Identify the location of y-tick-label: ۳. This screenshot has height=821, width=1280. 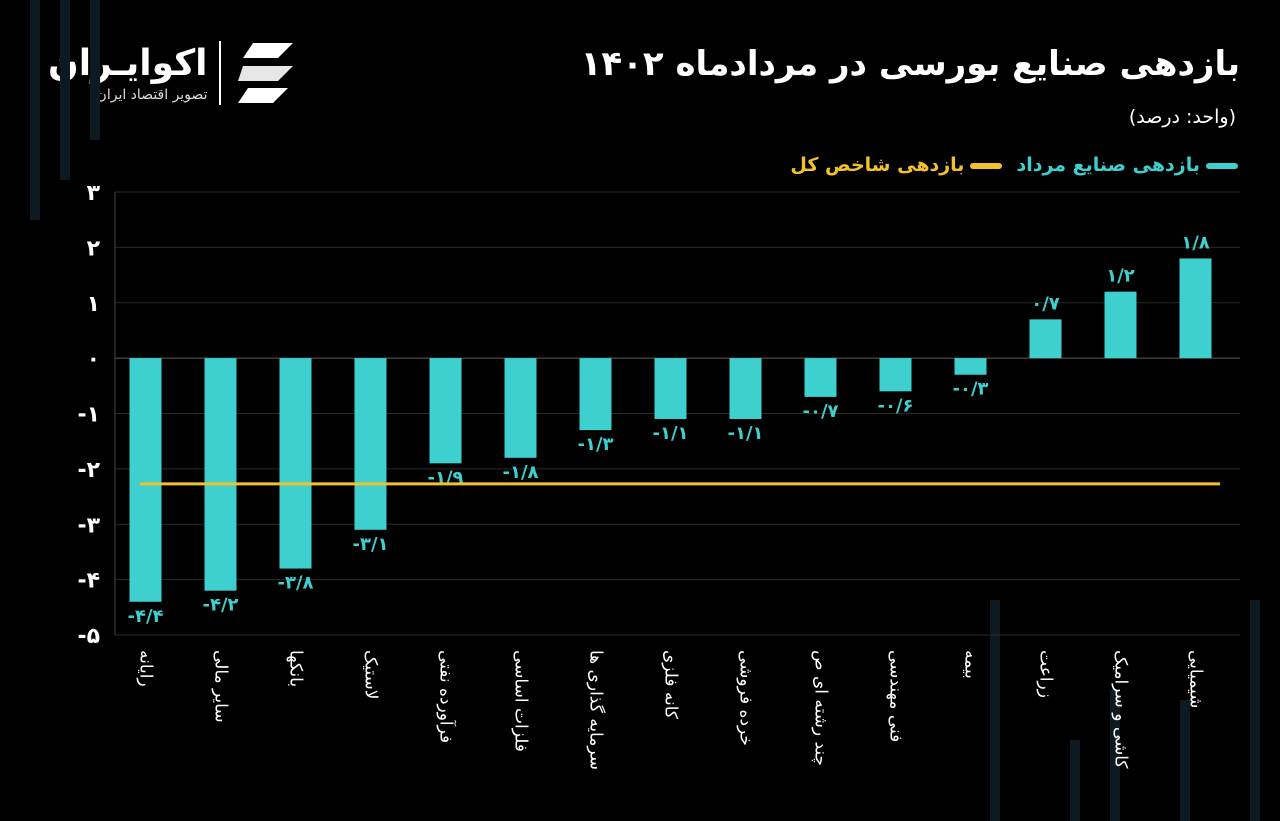
(94, 193).